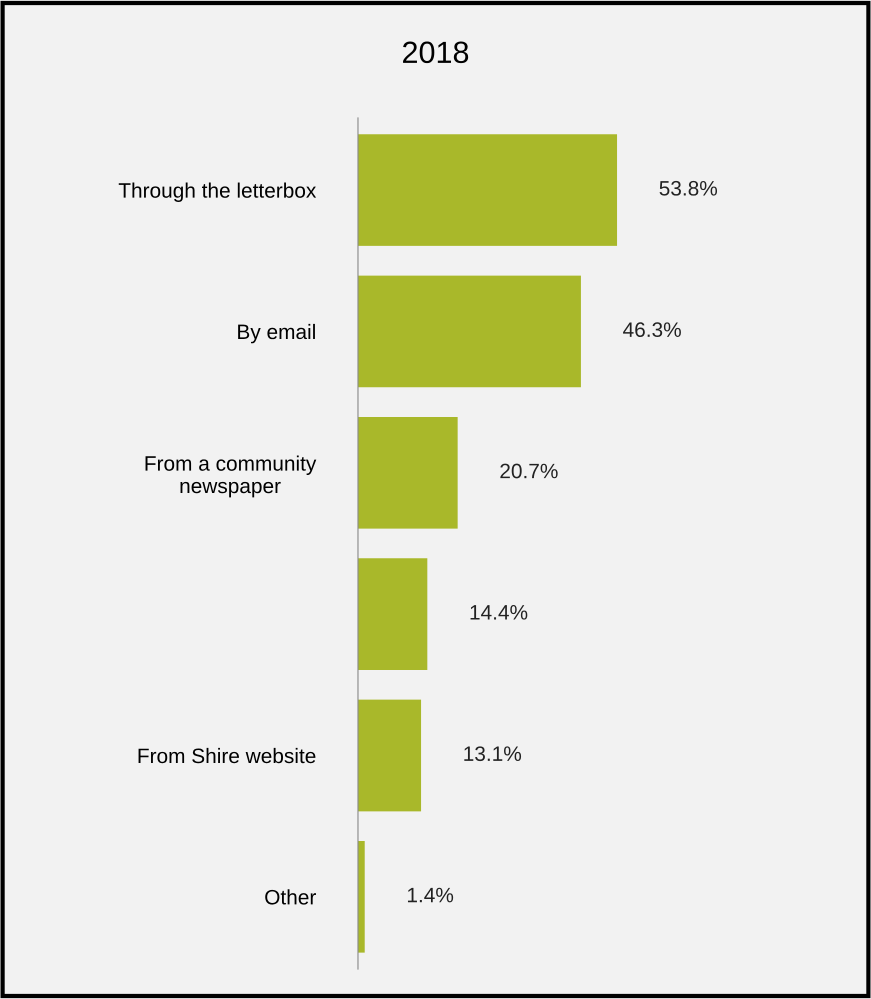  Describe the element at coordinates (290, 897) in the screenshot. I see `y-tick-label: Other` at that location.